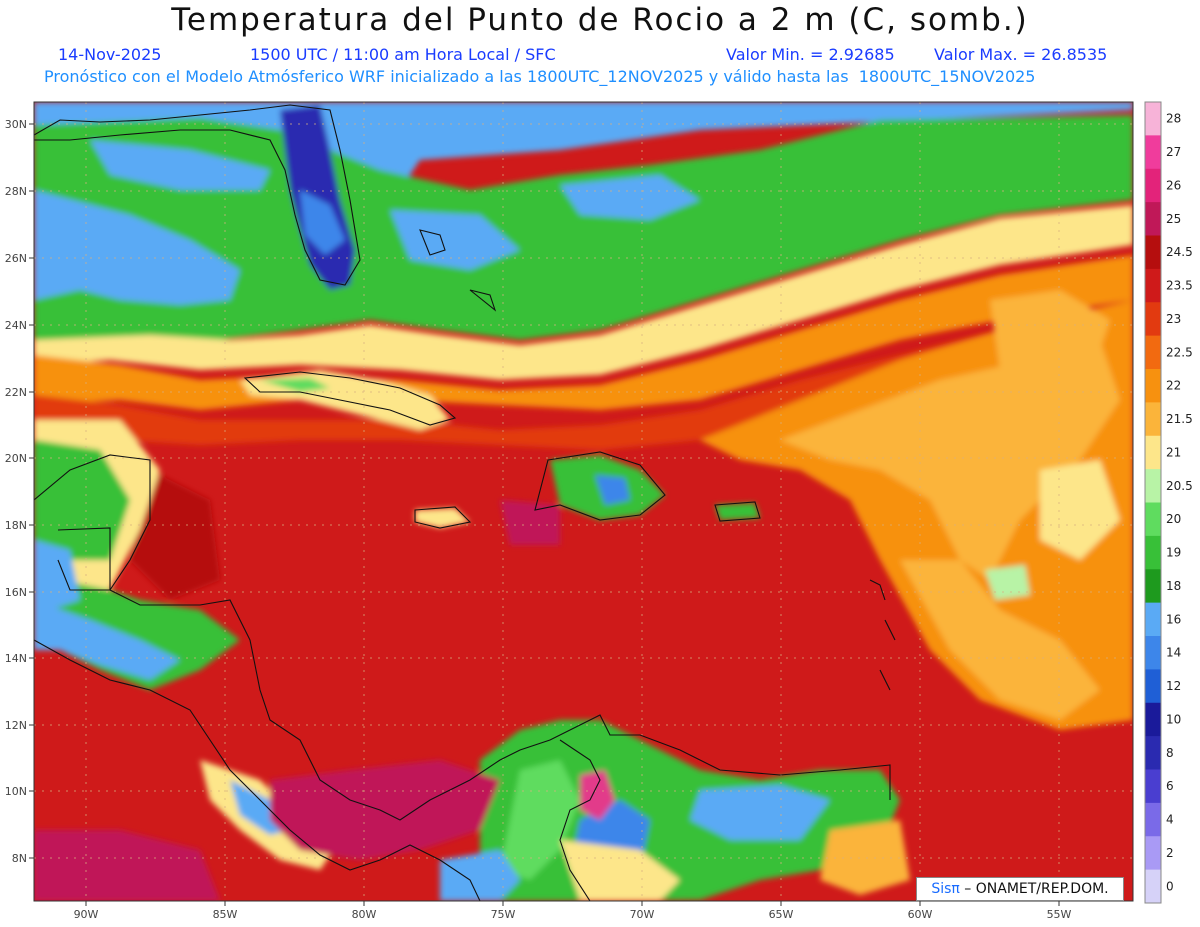 This screenshot has width=1200, height=927. I want to click on colorbar-label: 2, so click(1170, 853).